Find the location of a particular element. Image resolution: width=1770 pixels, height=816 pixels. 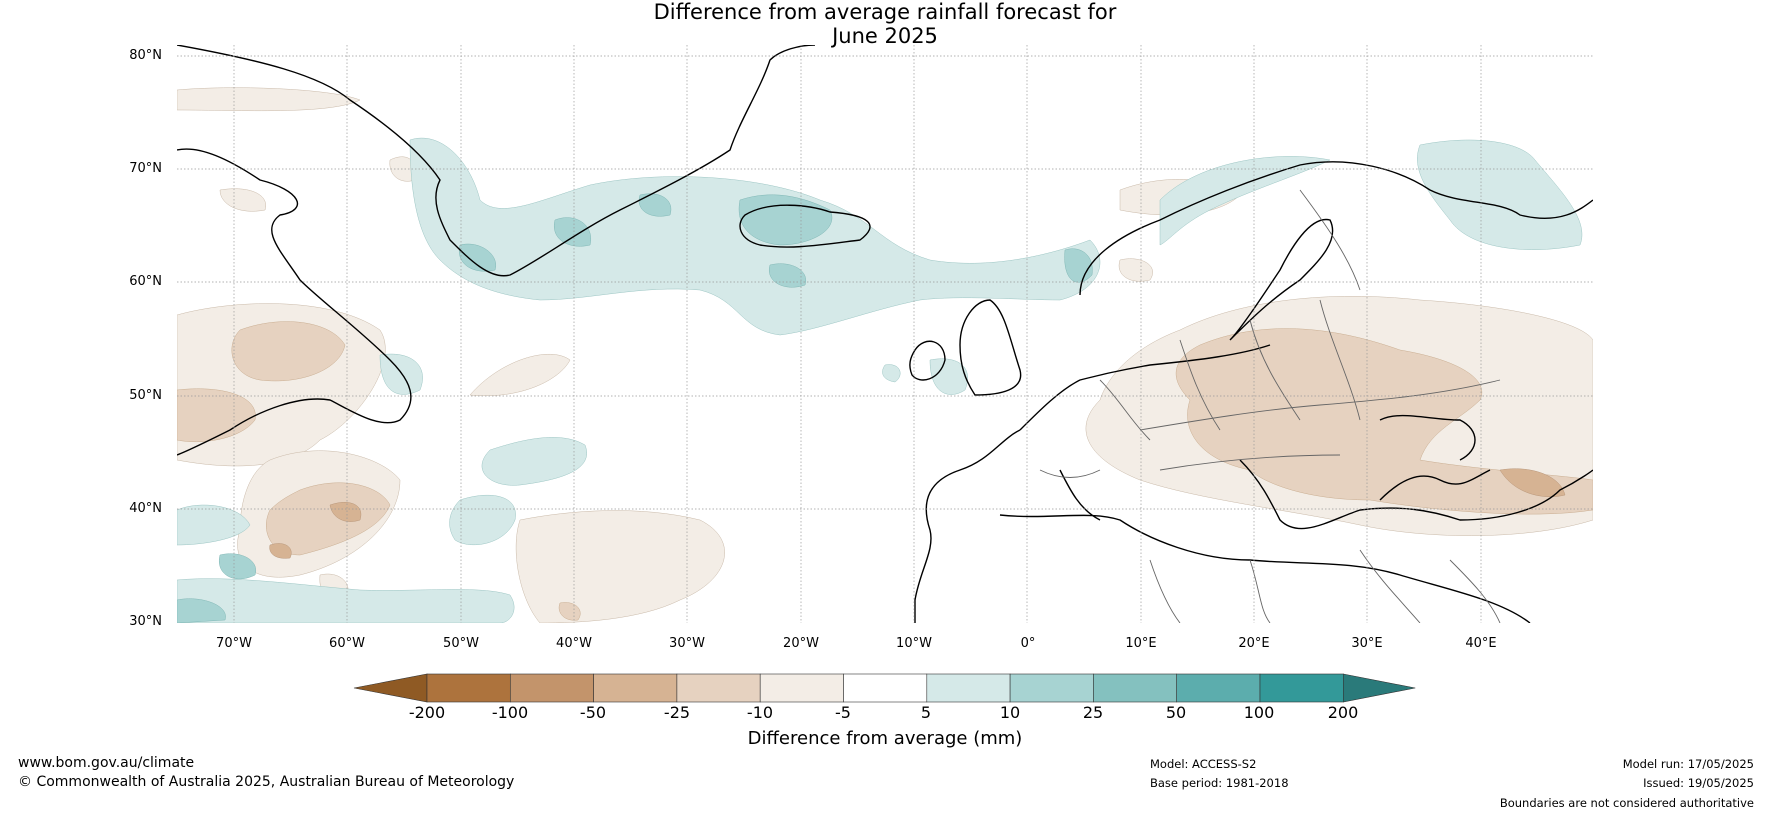

cb-label: -5 is located at coordinates (843, 712).